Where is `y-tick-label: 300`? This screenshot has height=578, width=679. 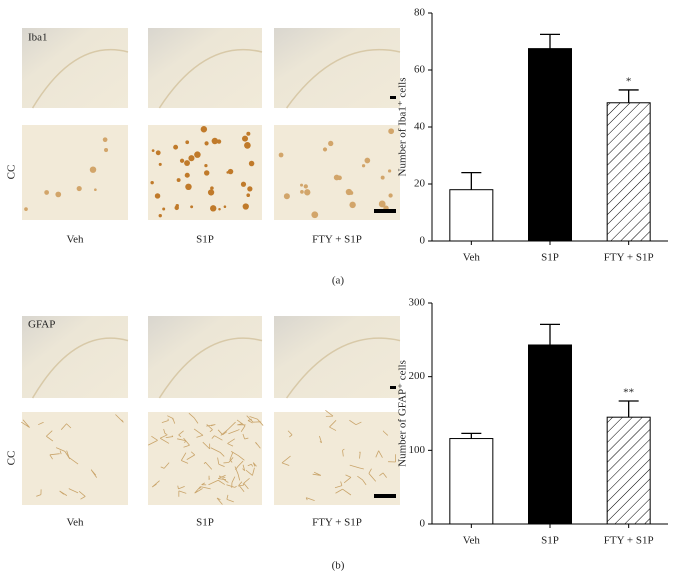 y-tick-label: 300 is located at coordinates (417, 303).